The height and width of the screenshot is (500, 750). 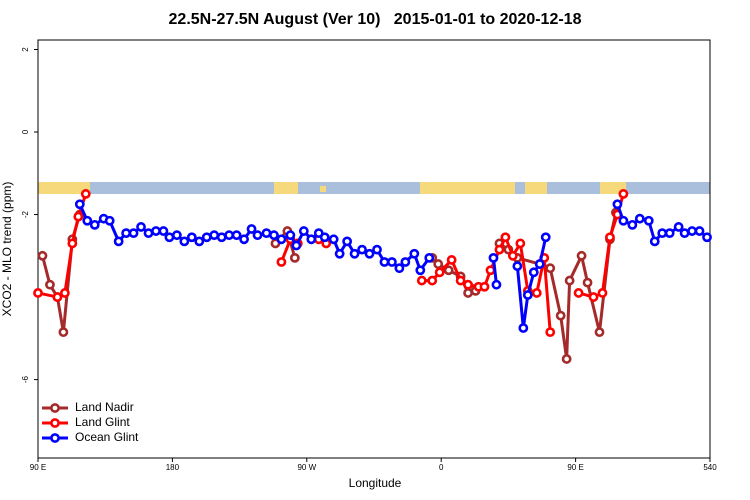 What do you see at coordinates (710, 467) in the screenshot?
I see `x-tick-label: 540` at bounding box center [710, 467].